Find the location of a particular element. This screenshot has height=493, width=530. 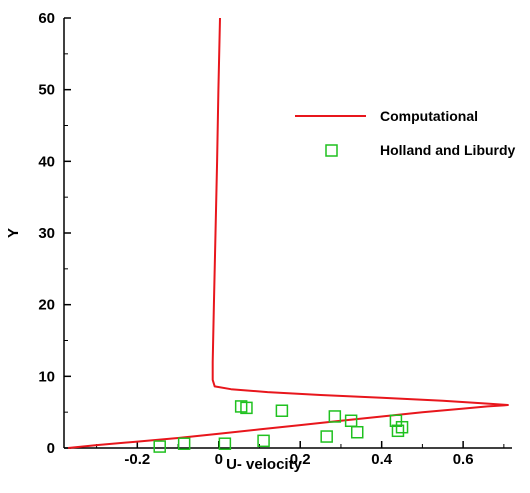

y-tick-label: 10 is located at coordinates (46, 376).